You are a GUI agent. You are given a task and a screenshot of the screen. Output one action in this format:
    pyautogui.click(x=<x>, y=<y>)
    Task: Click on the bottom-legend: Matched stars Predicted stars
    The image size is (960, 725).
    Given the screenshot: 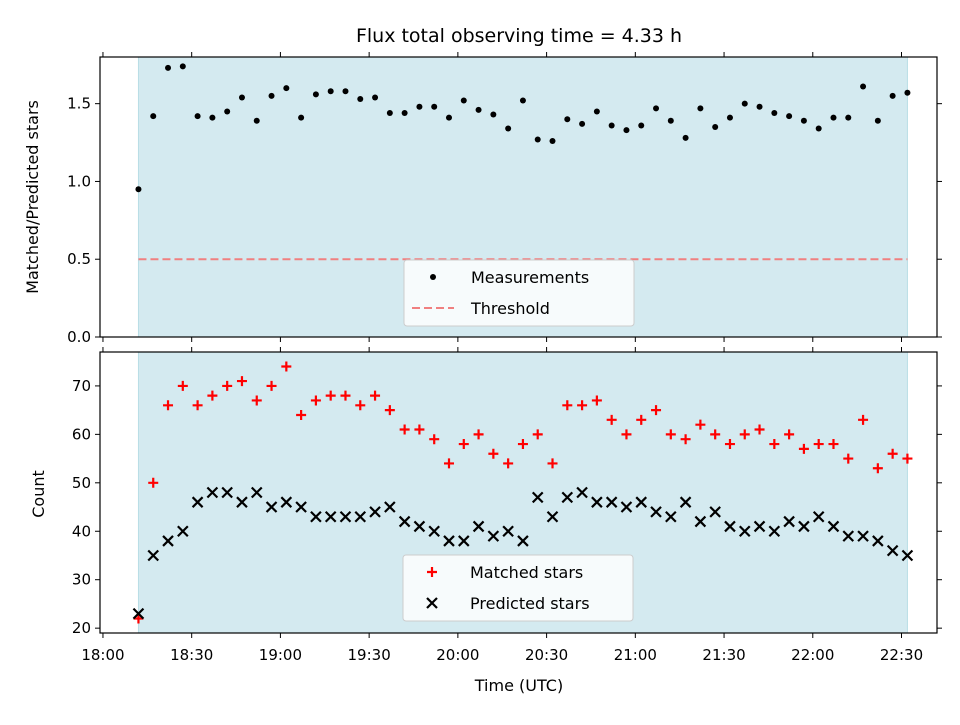 What is the action you would take?
    pyautogui.click(x=518, y=588)
    